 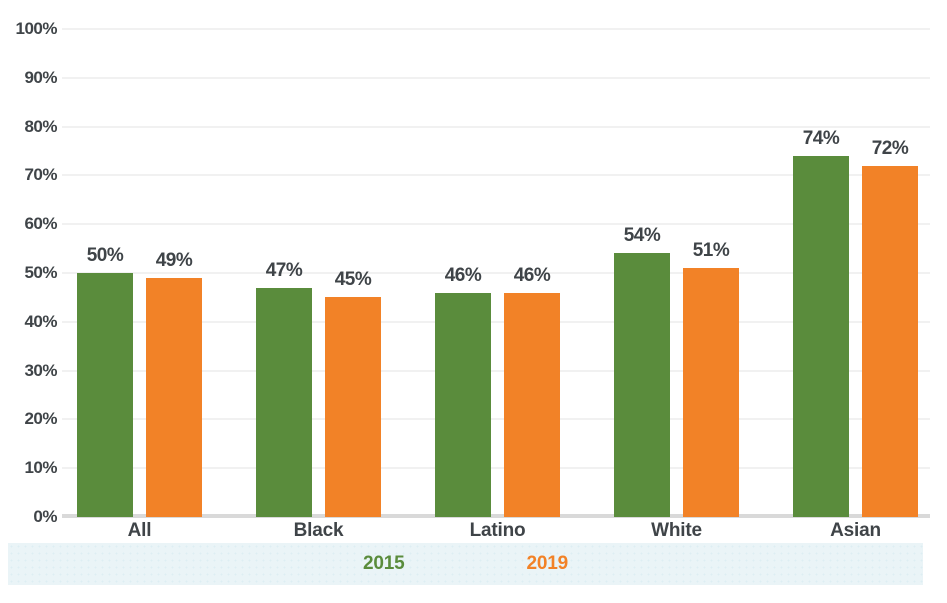 What do you see at coordinates (174, 383) in the screenshot?
I see `bar-2019-all: 49%` at bounding box center [174, 383].